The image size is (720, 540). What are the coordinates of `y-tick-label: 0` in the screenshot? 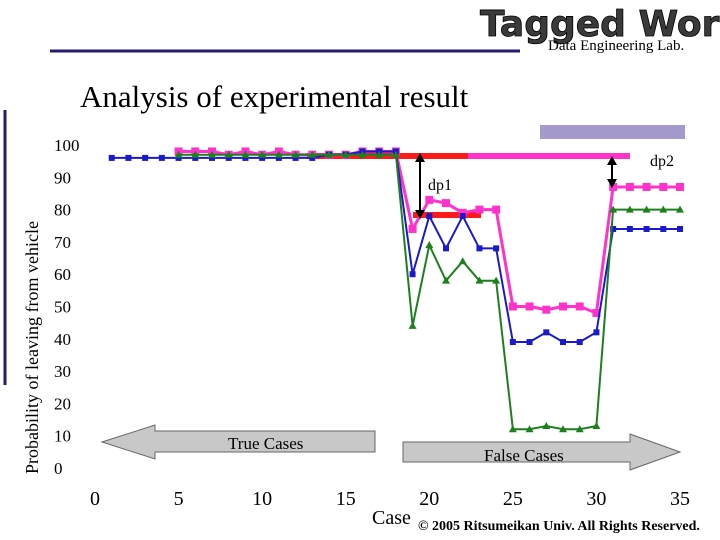 It's located at (58, 468).